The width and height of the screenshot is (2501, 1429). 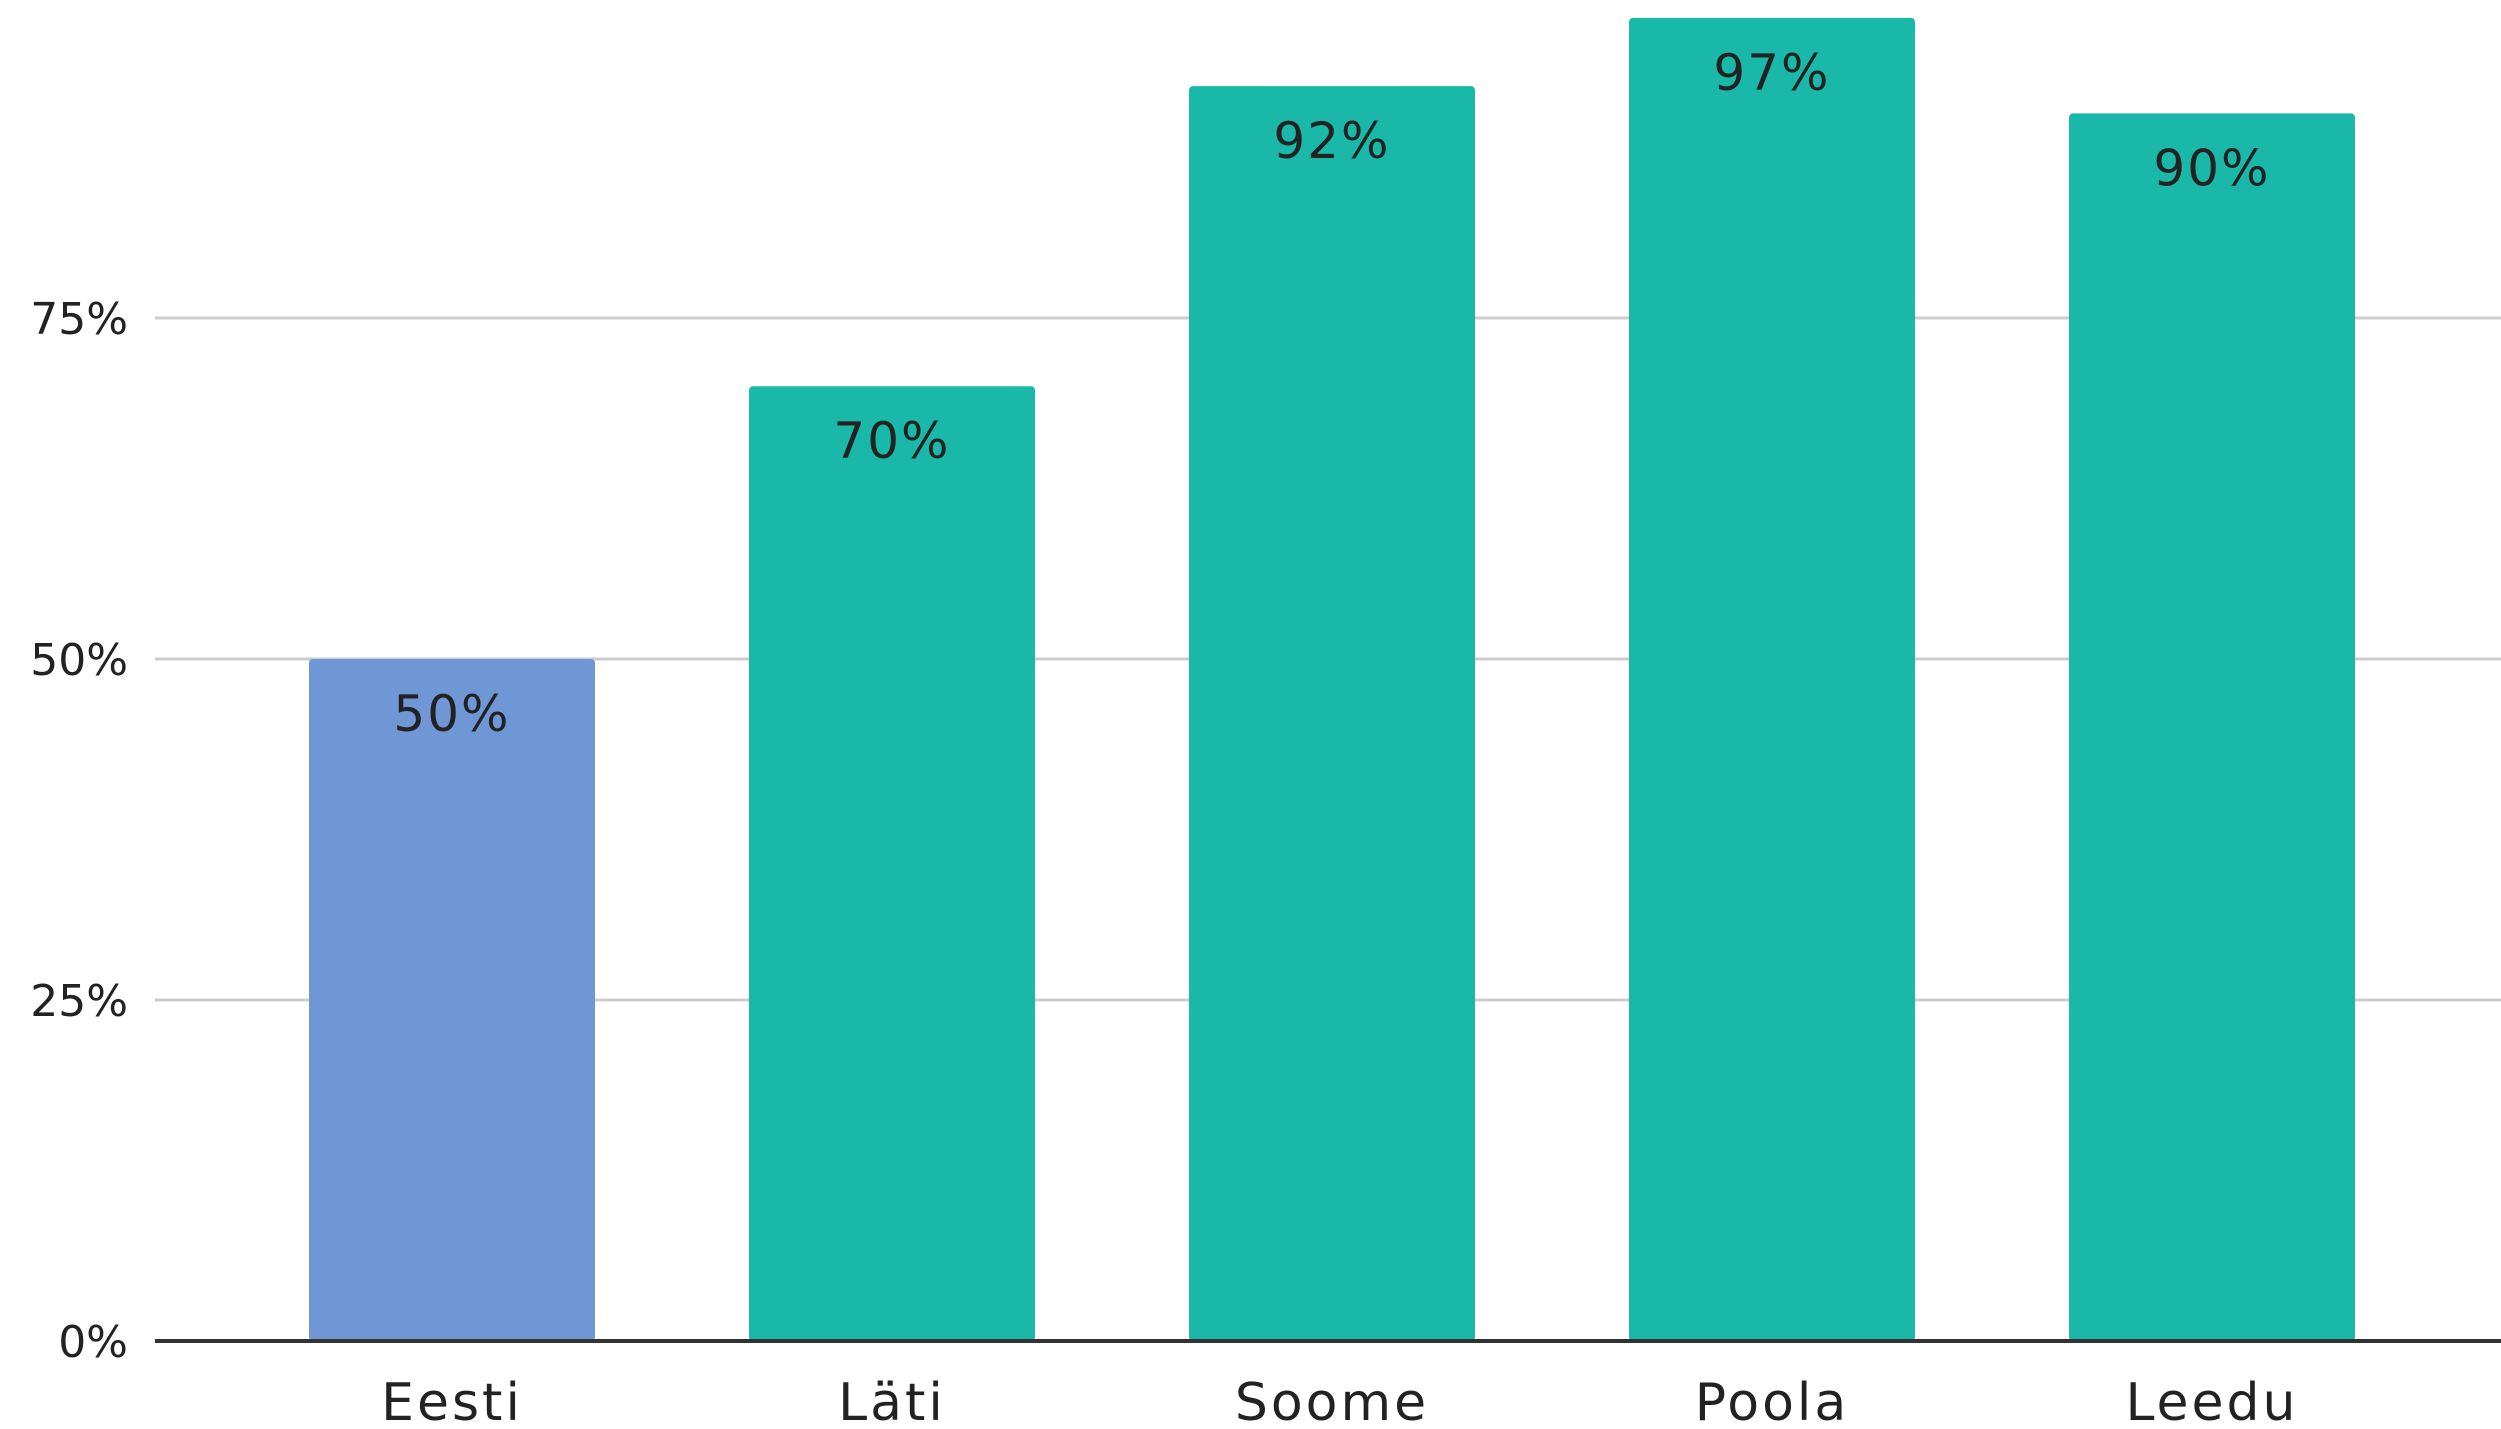 What do you see at coordinates (79, 319) in the screenshot?
I see `y-tick-label: 75%` at bounding box center [79, 319].